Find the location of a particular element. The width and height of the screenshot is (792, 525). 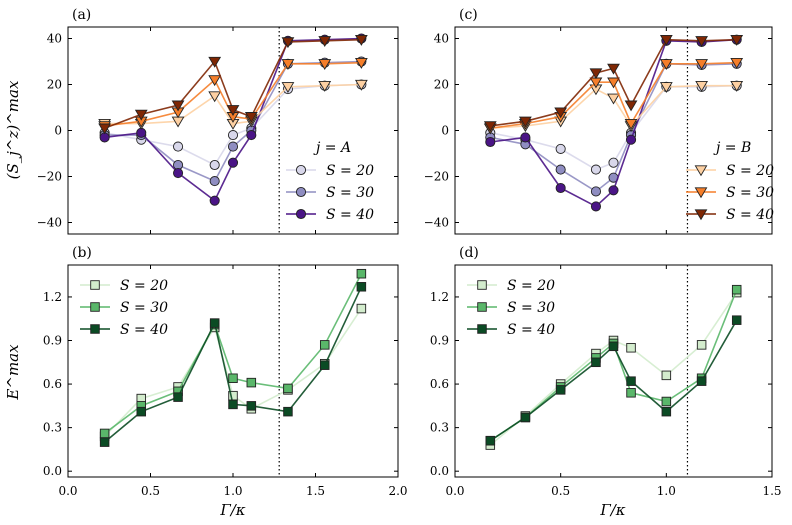

x-tick-label: 2.0 is located at coordinates (397, 491).